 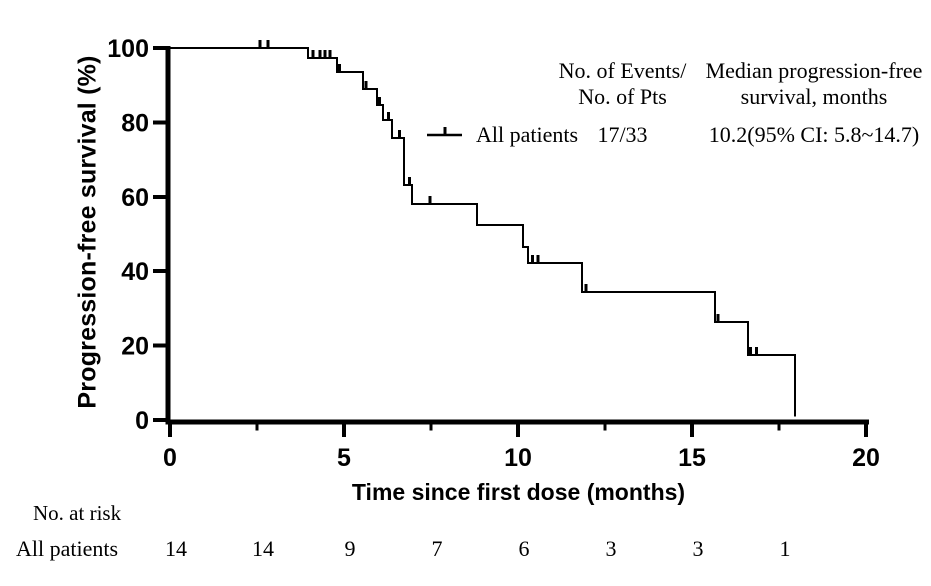 I want to click on all-patients-curve-marker-icon, so click(x=444, y=132).